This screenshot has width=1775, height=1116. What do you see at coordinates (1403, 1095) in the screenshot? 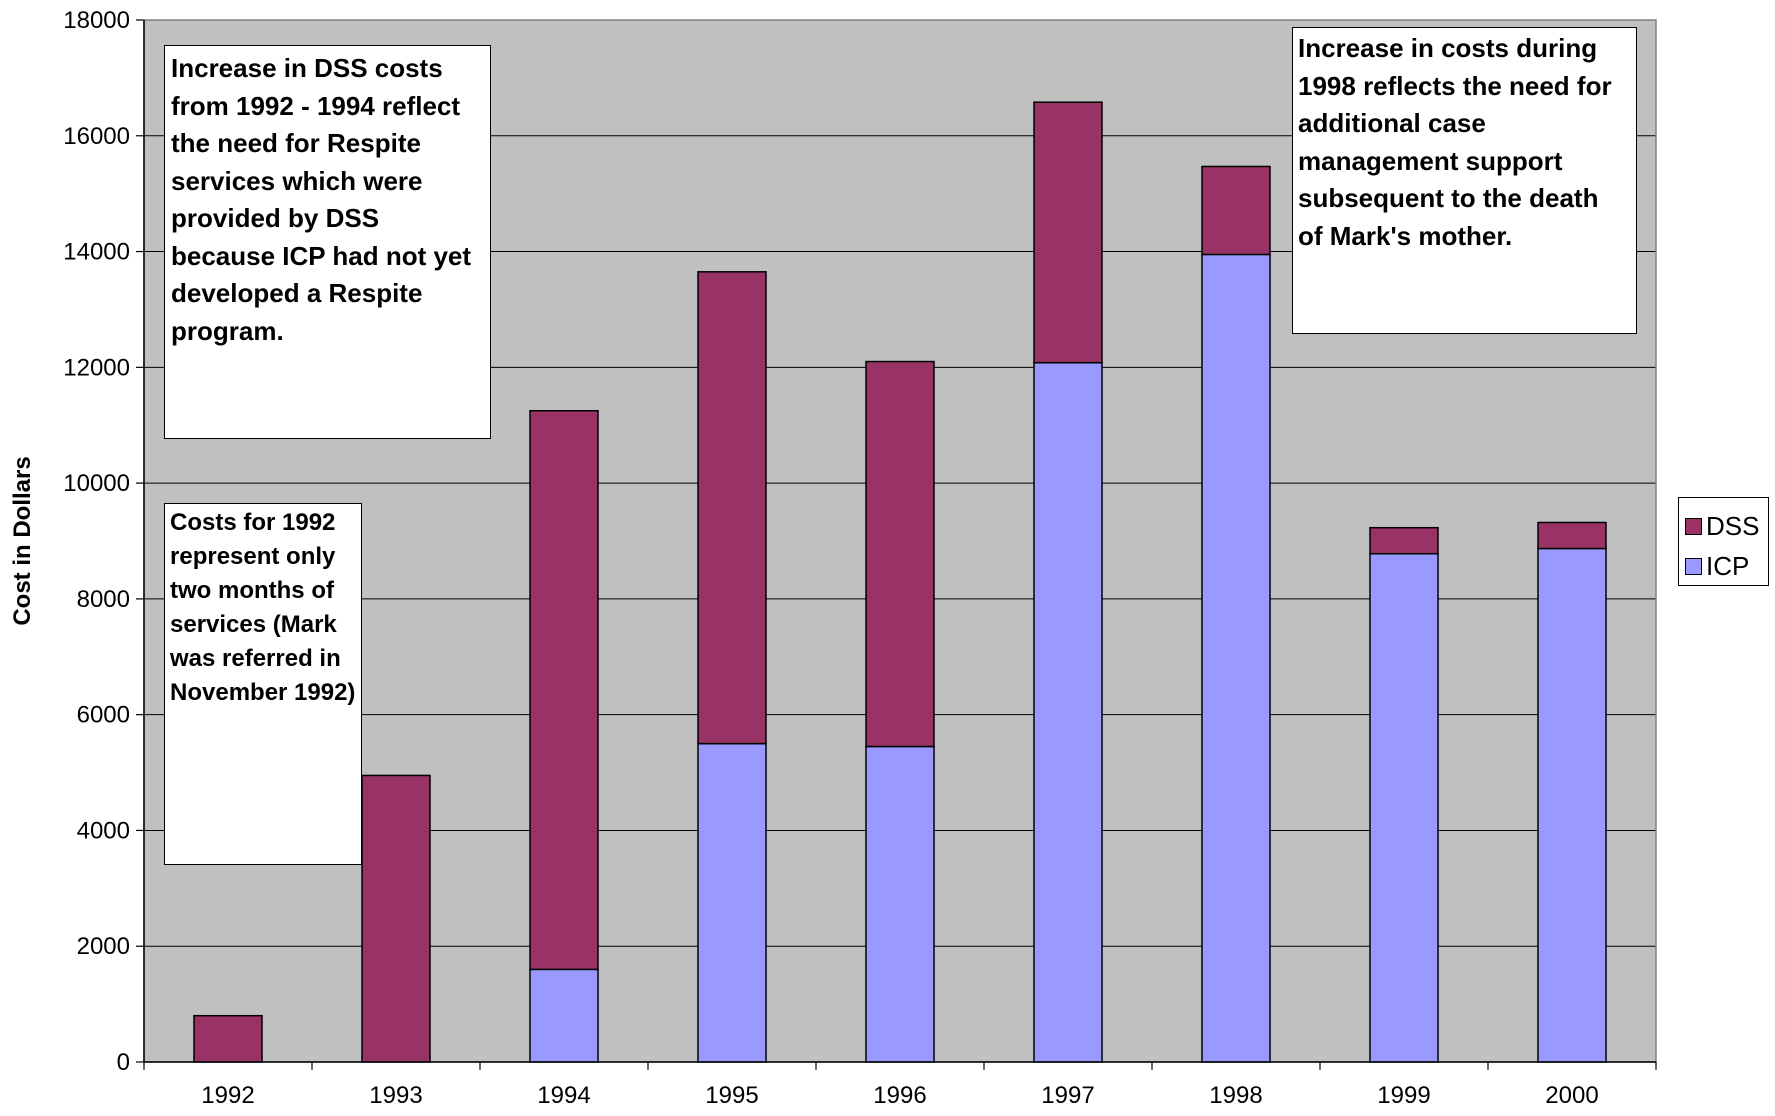
I see `x-tick-label: 1999` at bounding box center [1403, 1095].